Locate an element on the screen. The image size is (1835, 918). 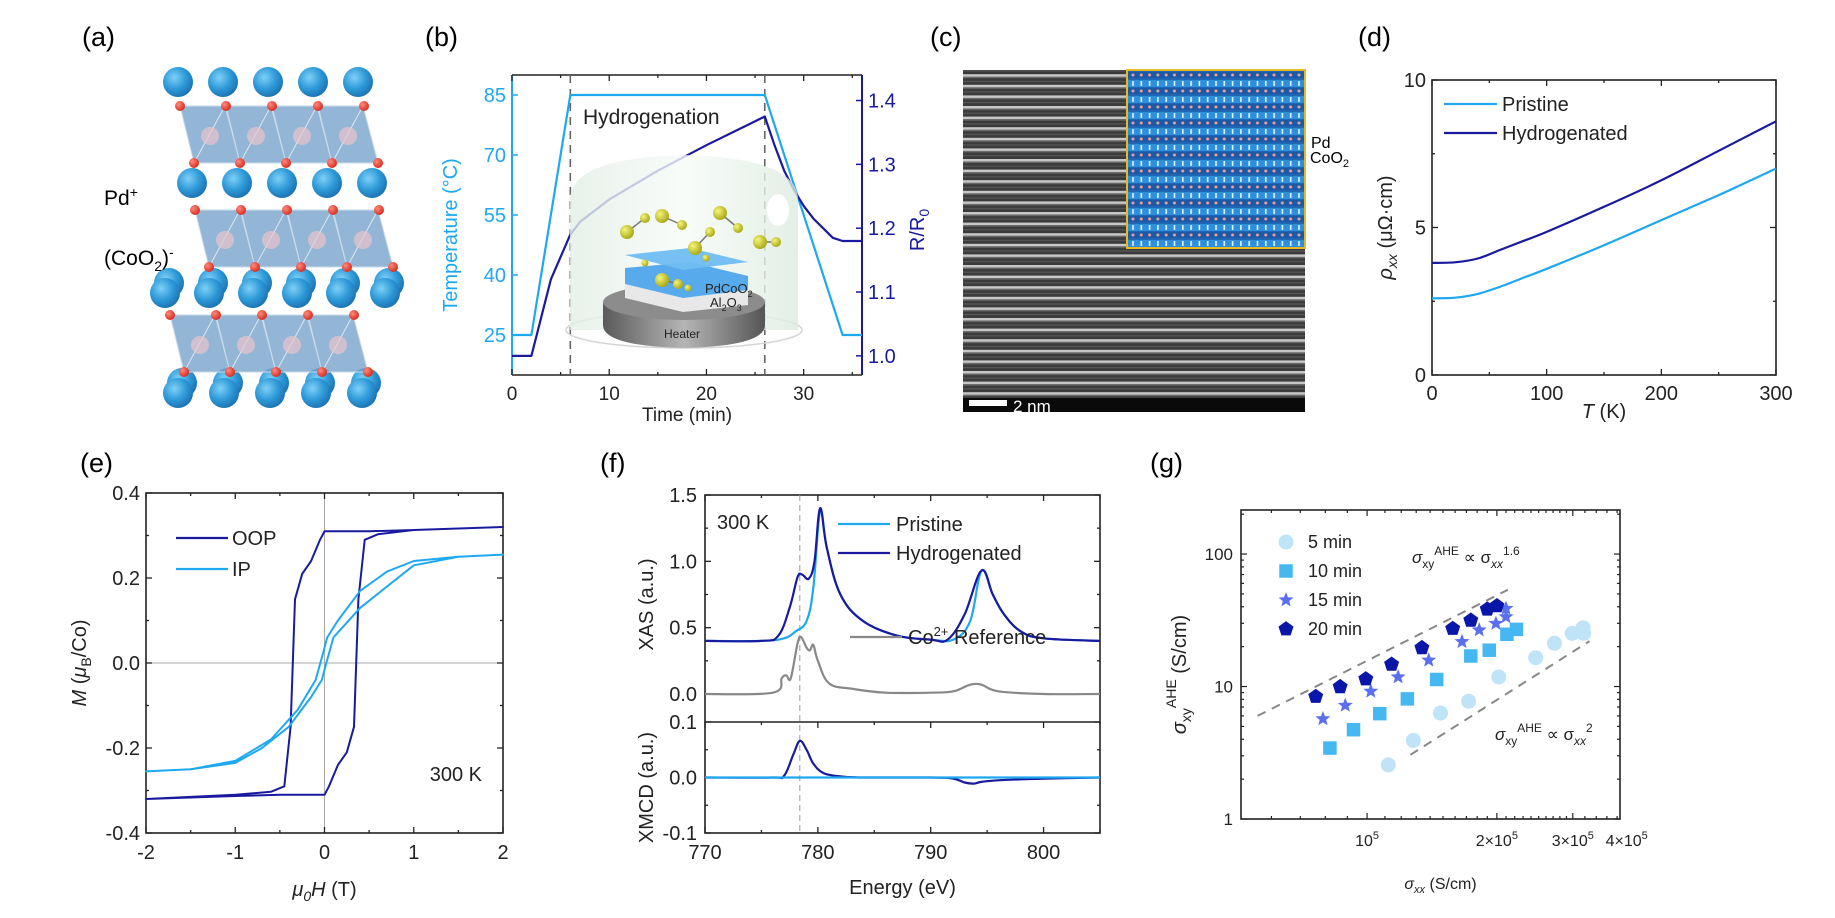
simulated-lattice-inset is located at coordinates (1216, 159).